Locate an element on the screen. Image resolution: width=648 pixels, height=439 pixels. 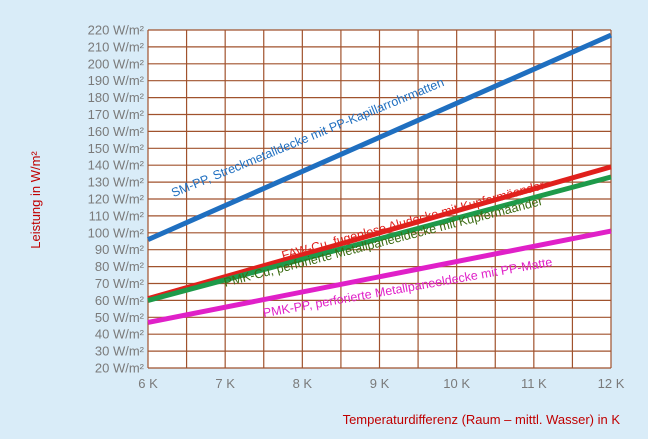
x-tick-label: 9 K is located at coordinates (380, 383).